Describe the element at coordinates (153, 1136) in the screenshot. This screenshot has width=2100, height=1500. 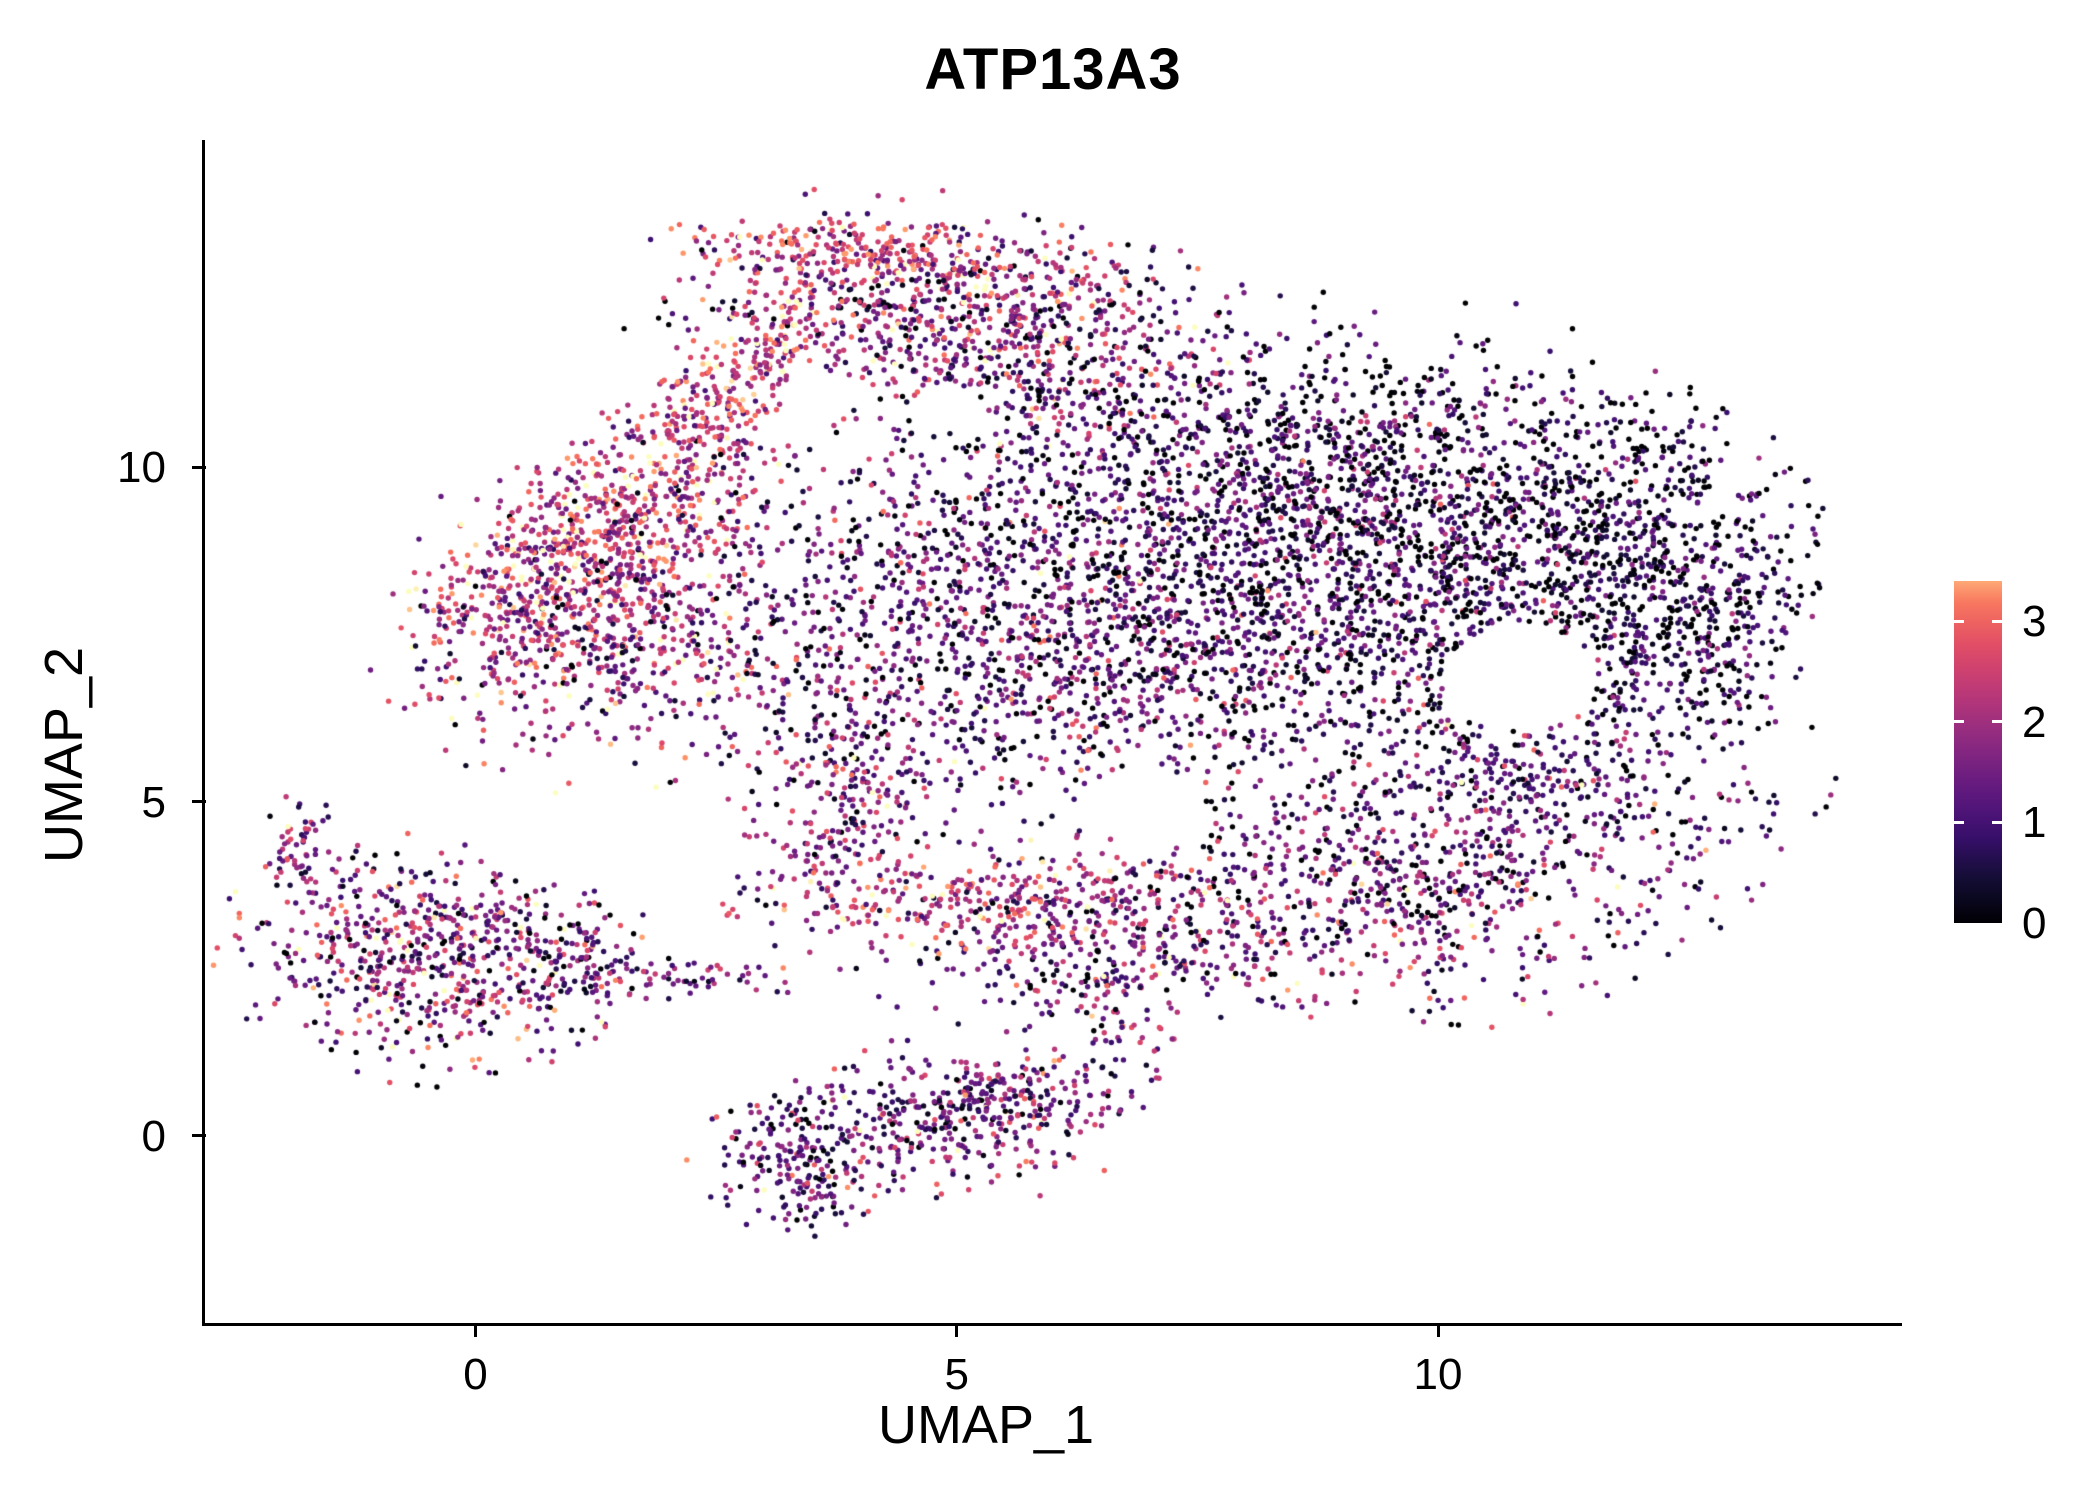
I see `y-axis-tick-label: 0` at that location.